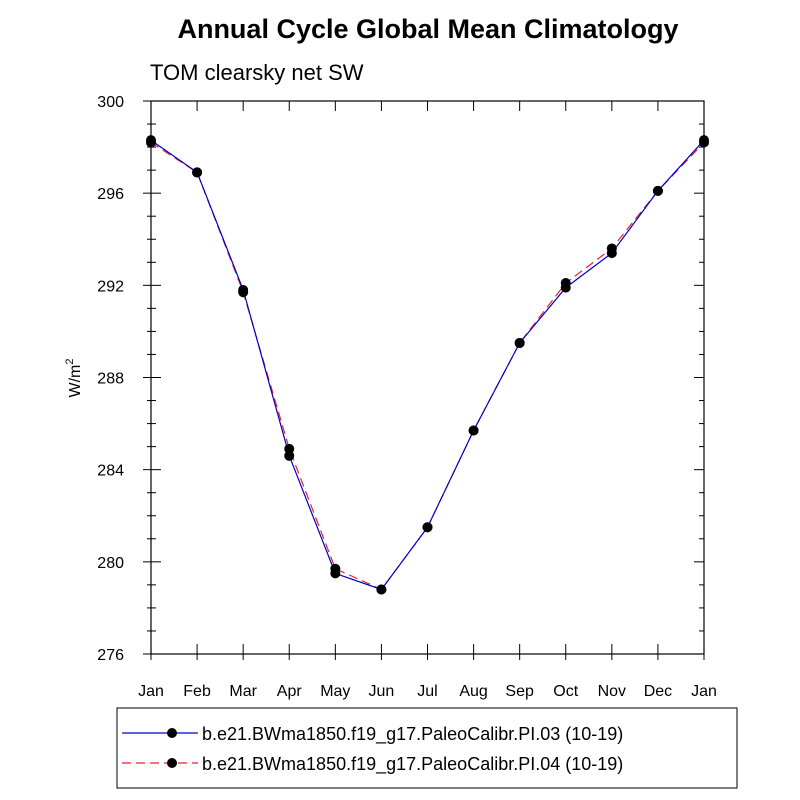 This screenshot has width=800, height=800. Describe the element at coordinates (519, 691) in the screenshot. I see `x-tick-label: Sep` at that location.